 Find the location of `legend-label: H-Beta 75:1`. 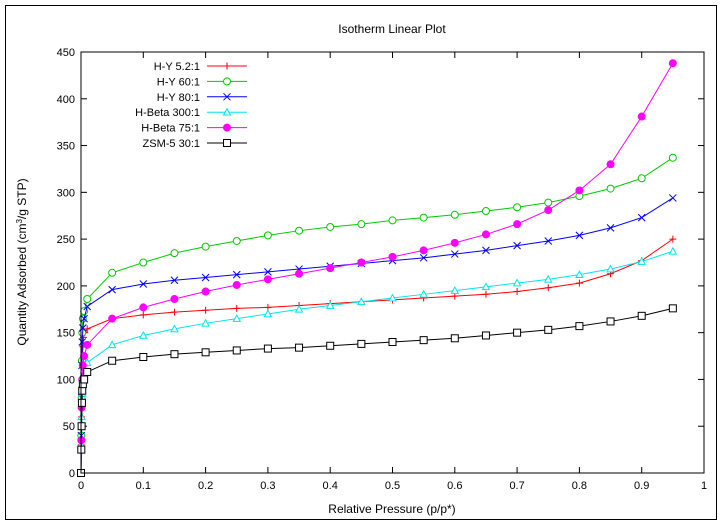

legend-label: H-Beta 75:1 is located at coordinates (170, 129).